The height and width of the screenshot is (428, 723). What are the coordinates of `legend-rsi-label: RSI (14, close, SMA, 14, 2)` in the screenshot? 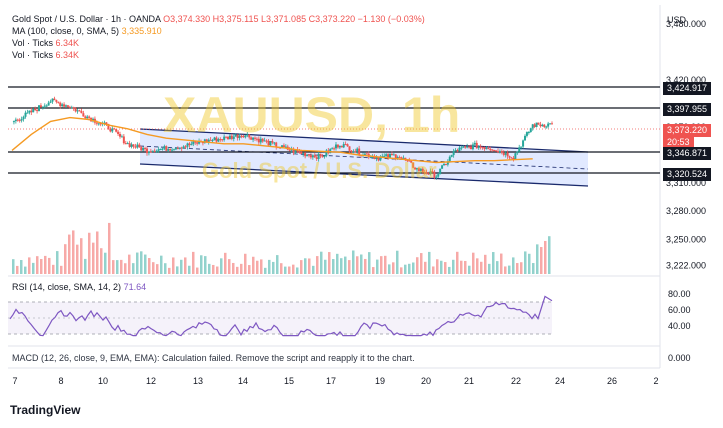 It's located at (67, 287).